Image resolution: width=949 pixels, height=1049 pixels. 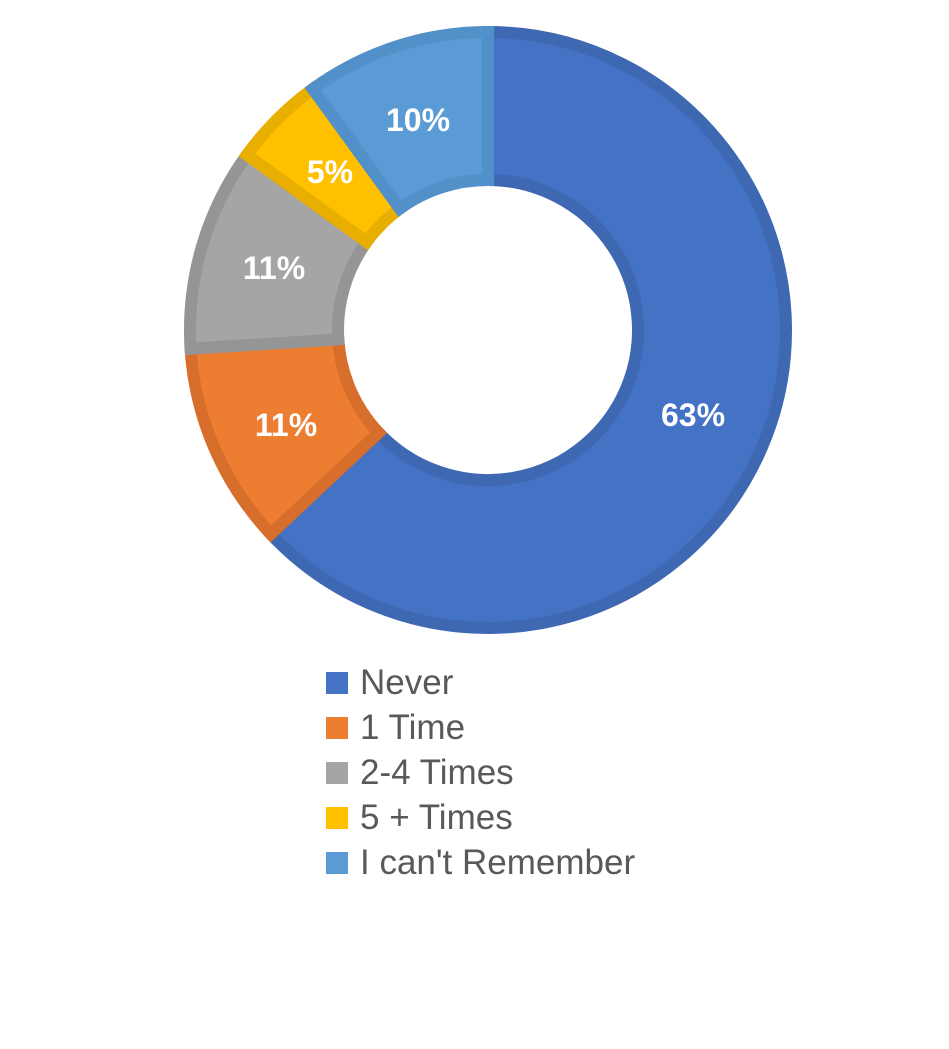 I want to click on slice-i-can-t-remember, so click(x=399, y=121).